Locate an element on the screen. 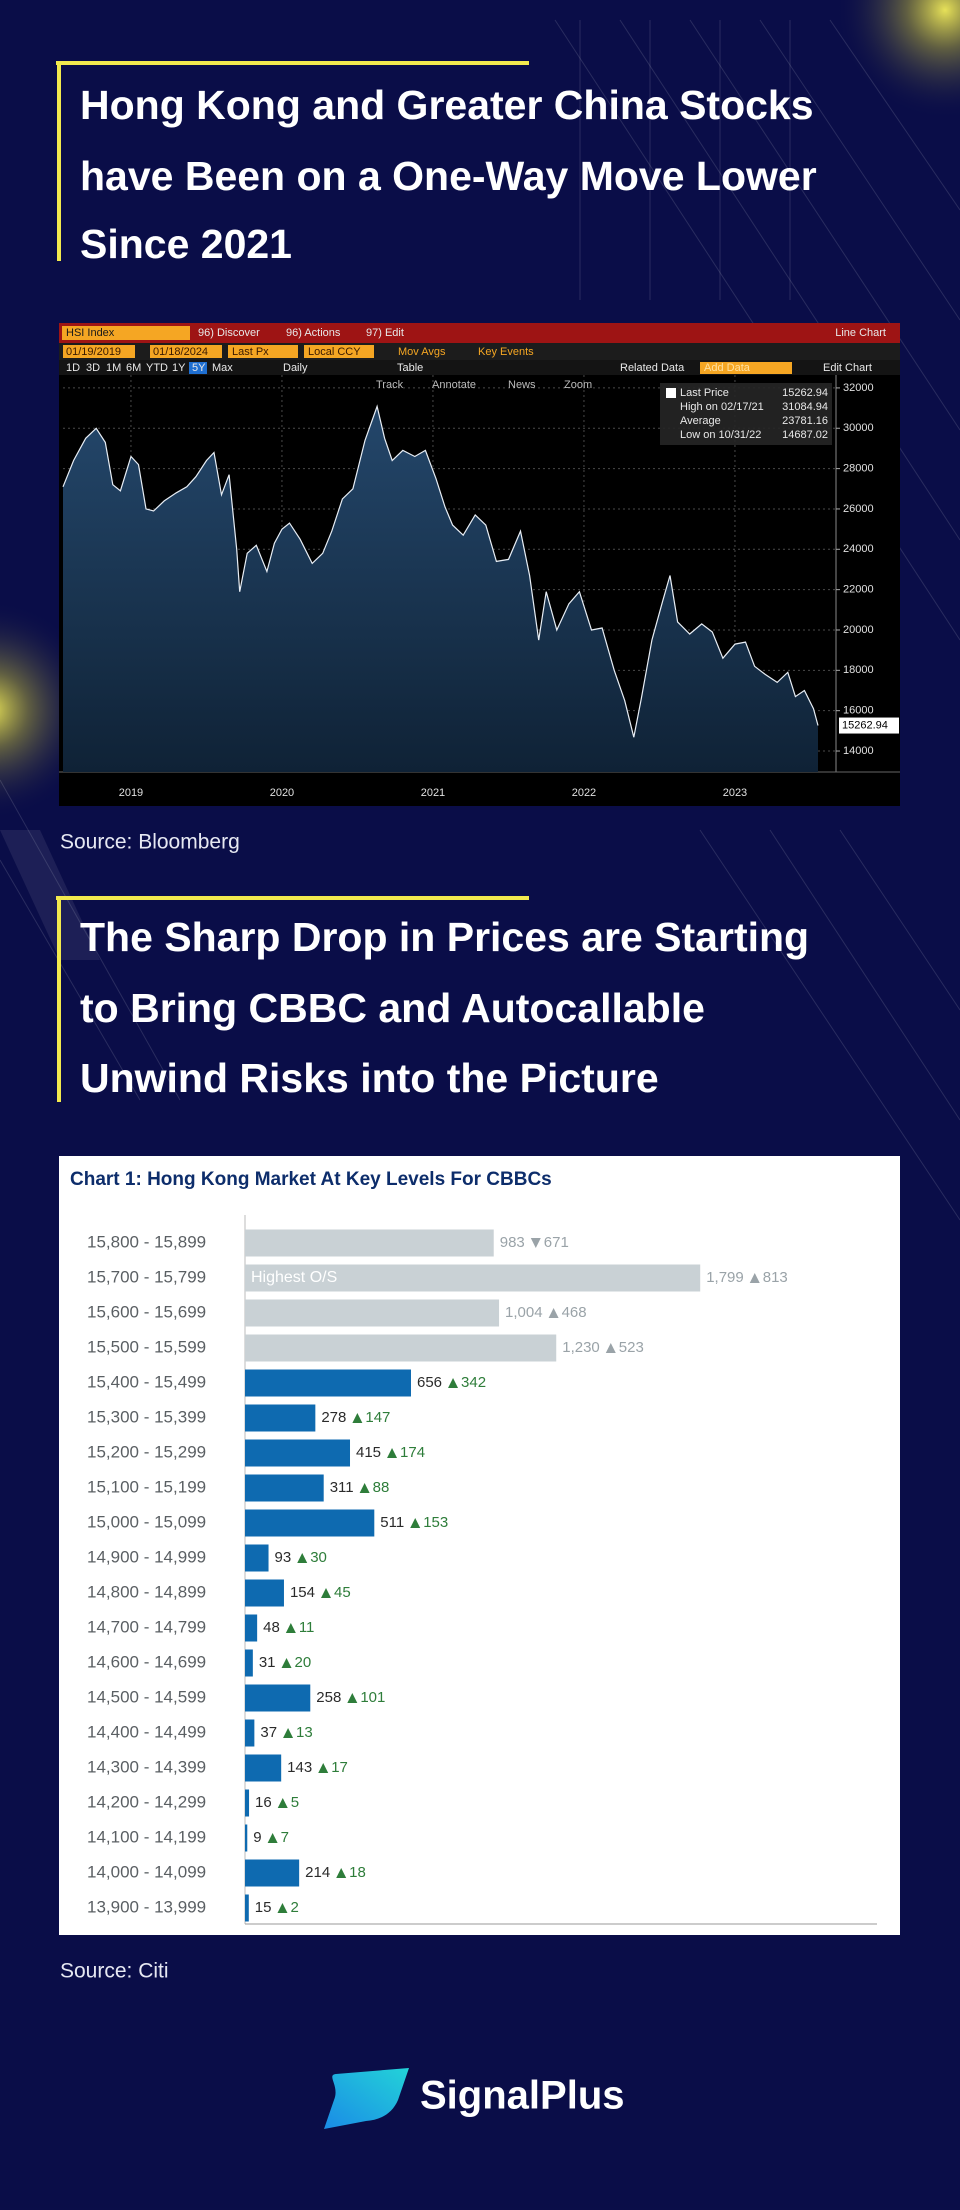 This screenshot has width=960, height=2210. value-label: 214 is located at coordinates (317, 1872).